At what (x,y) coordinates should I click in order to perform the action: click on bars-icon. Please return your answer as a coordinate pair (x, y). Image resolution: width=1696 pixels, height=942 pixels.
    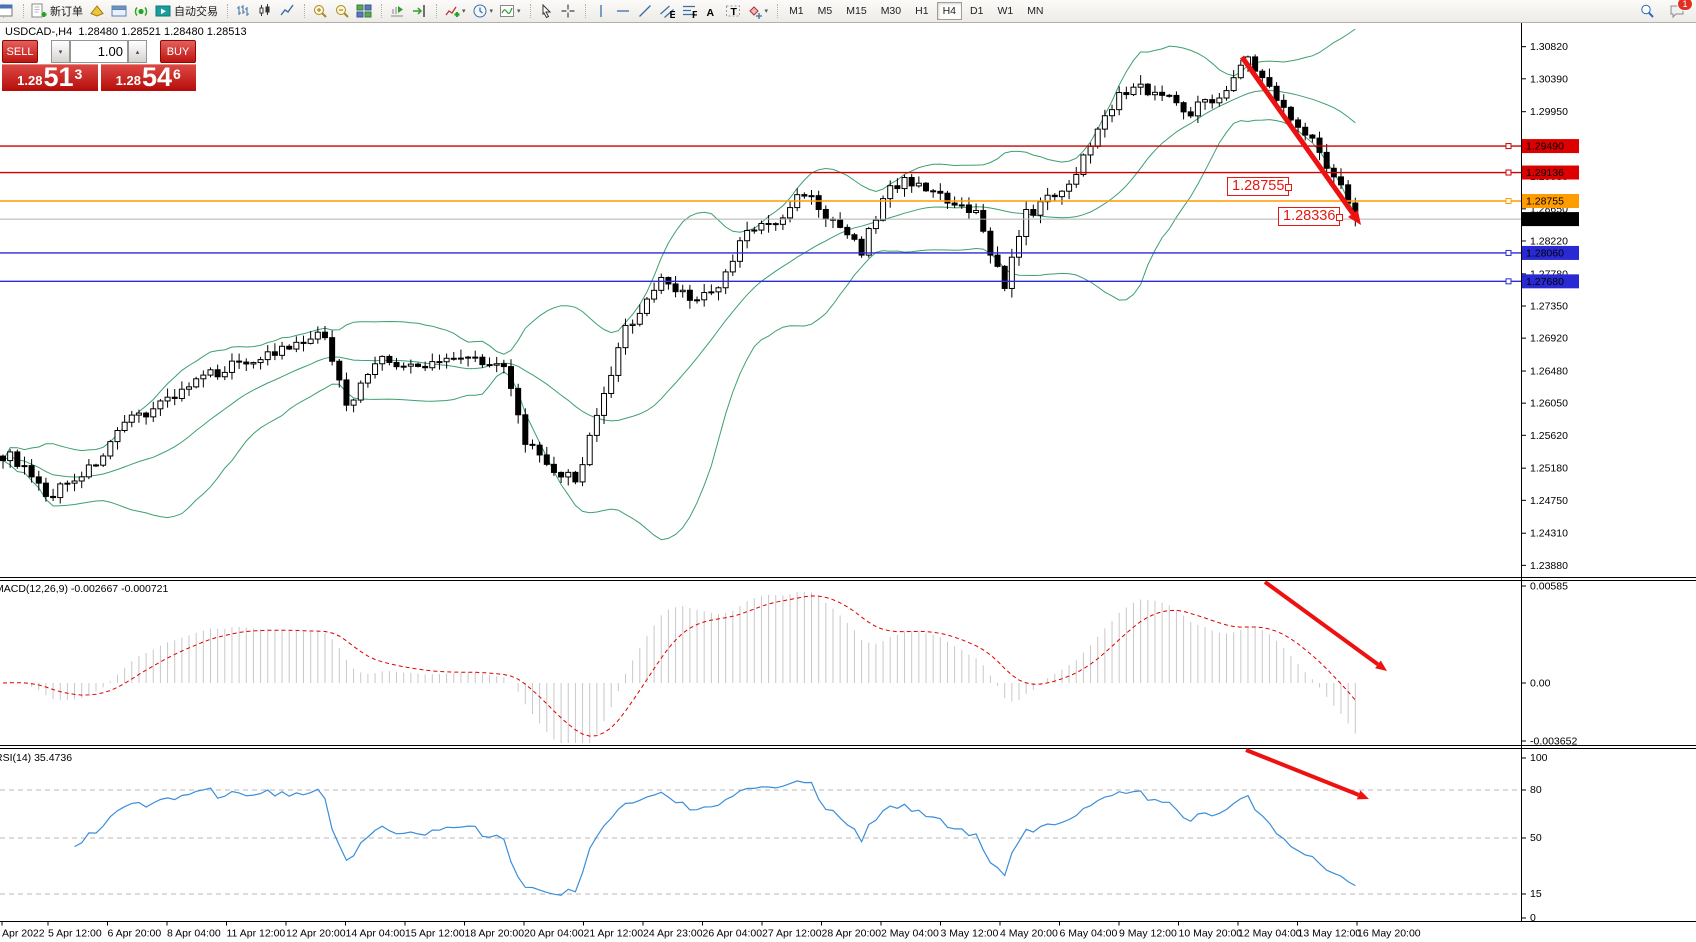
    Looking at the image, I should click on (243, 10).